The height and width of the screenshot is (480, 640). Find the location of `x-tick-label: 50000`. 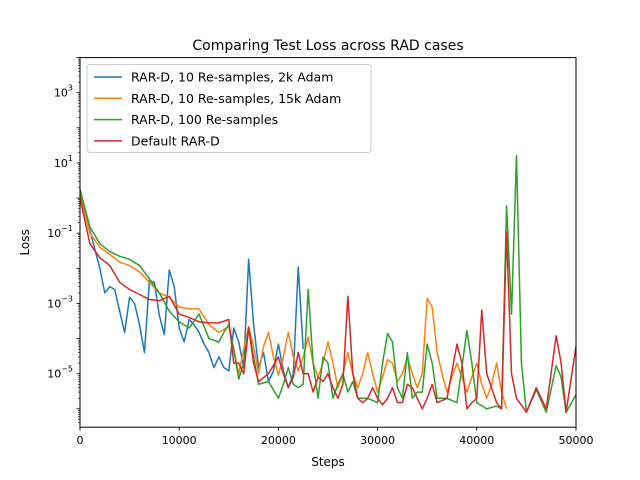

x-tick-label: 50000 is located at coordinates (576, 440).